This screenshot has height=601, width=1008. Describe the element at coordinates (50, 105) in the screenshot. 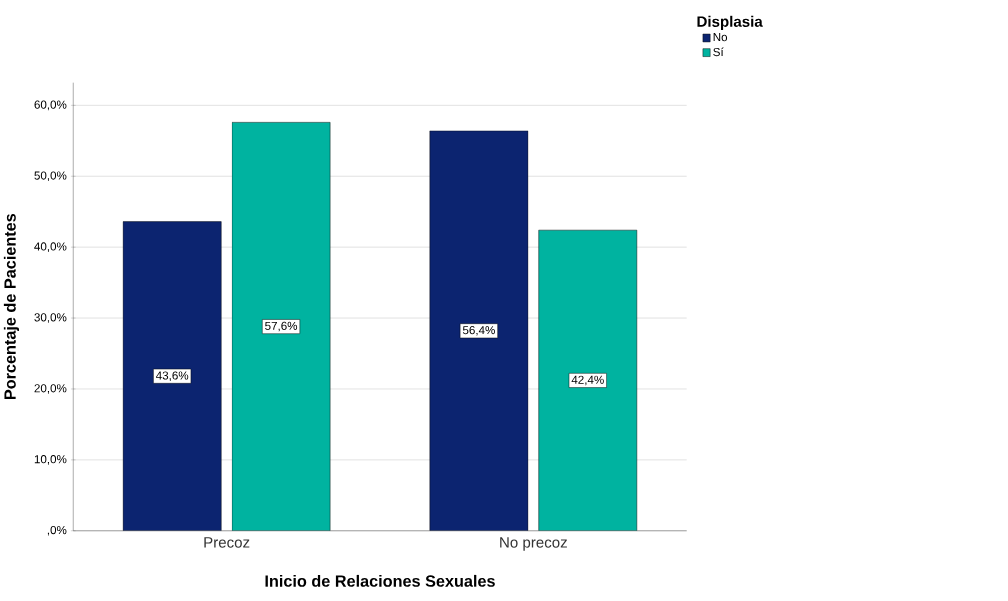

I see `y-tick-label: 60,0%` at that location.